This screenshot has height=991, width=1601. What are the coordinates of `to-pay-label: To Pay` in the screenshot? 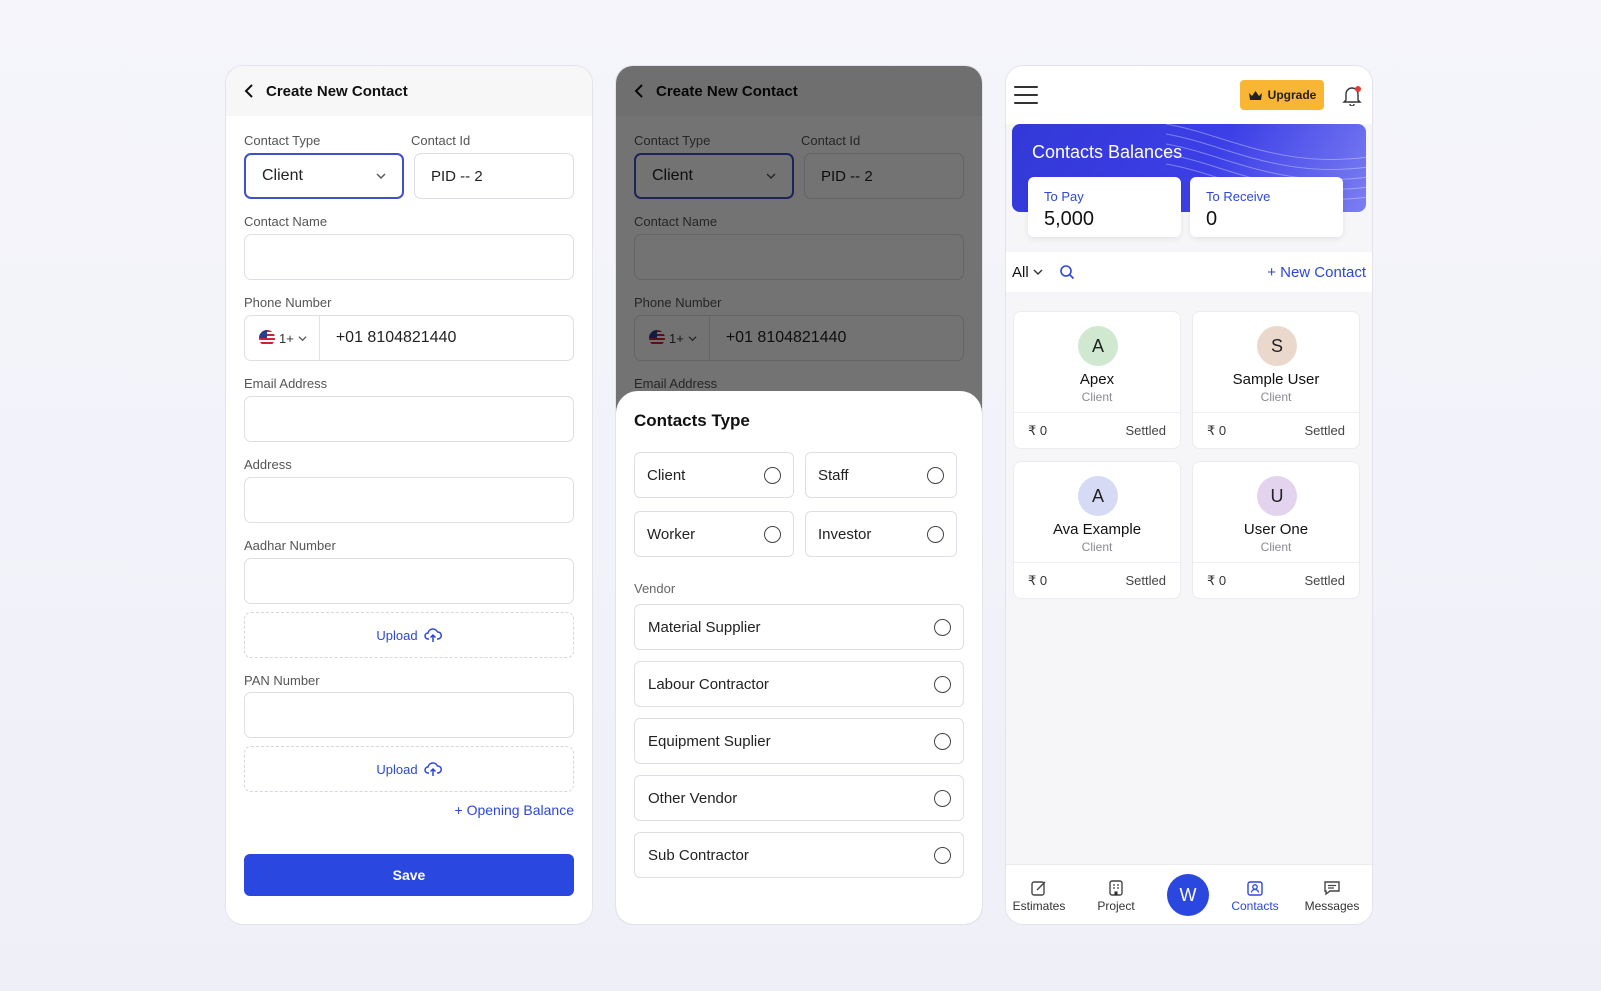 It's located at (1064, 196).